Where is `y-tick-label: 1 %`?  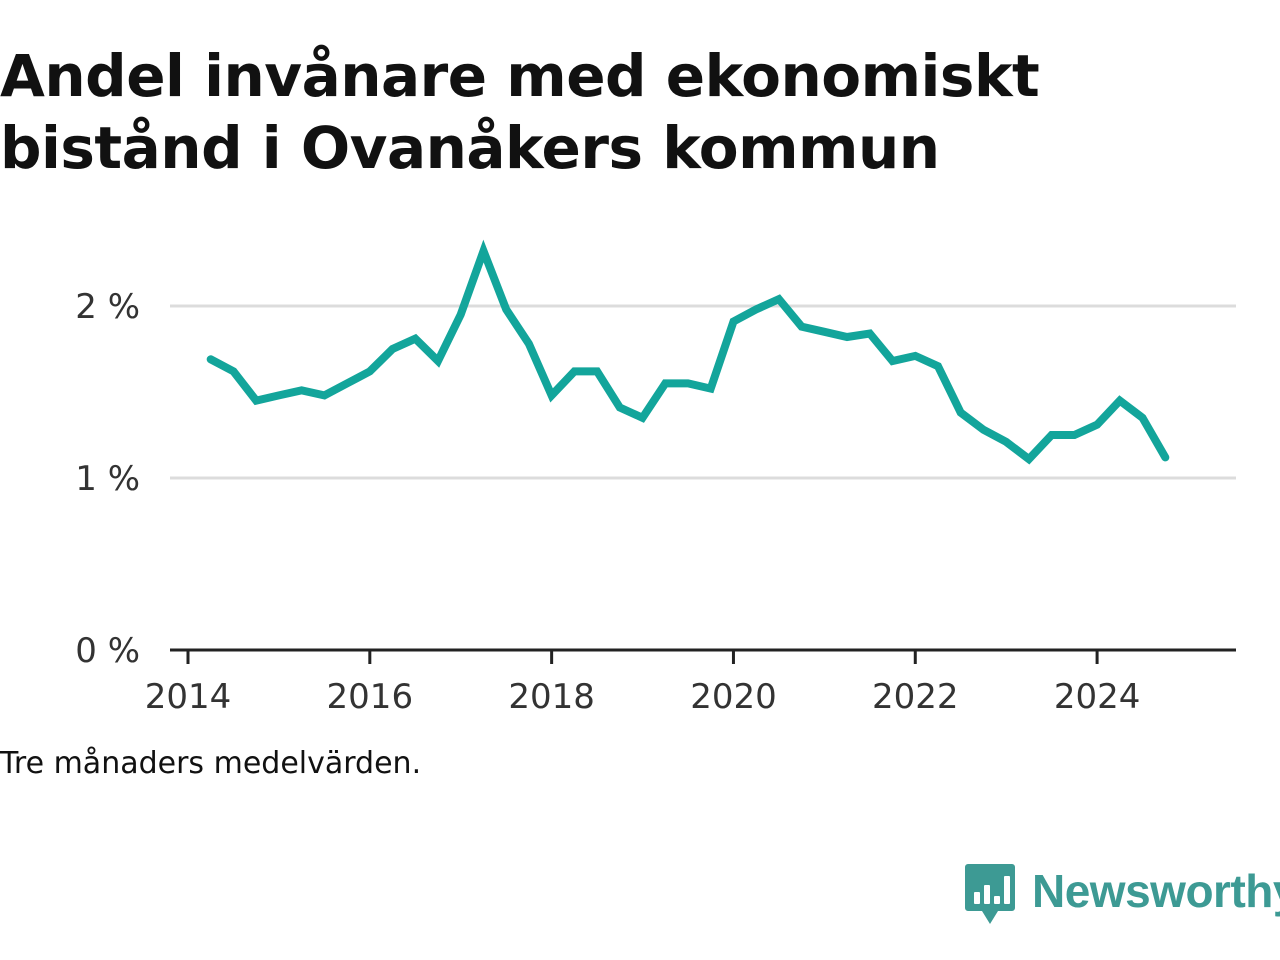 y-tick-label: 1 % is located at coordinates (107, 479).